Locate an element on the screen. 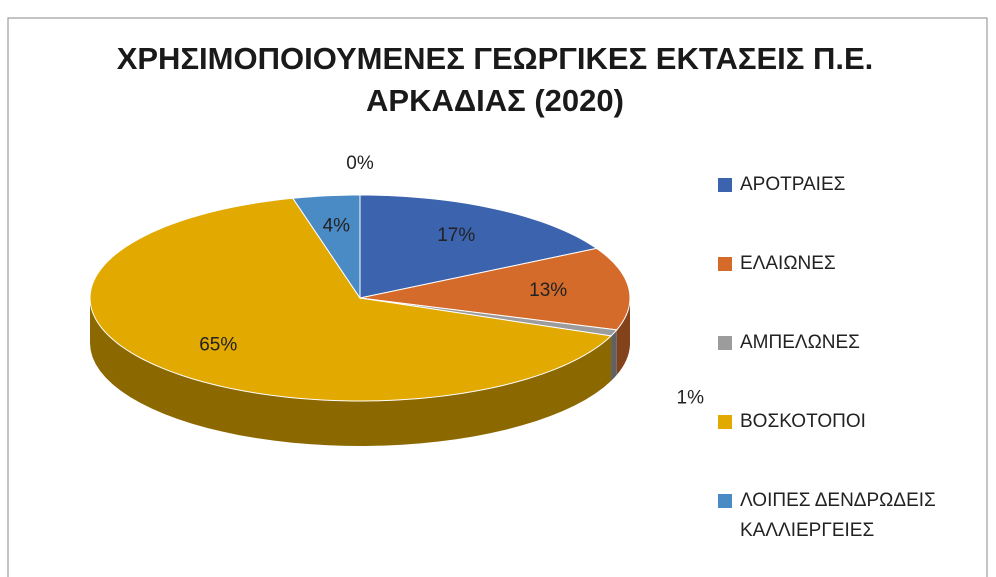 This screenshot has height=577, width=996. data-label: 13% is located at coordinates (548, 290).